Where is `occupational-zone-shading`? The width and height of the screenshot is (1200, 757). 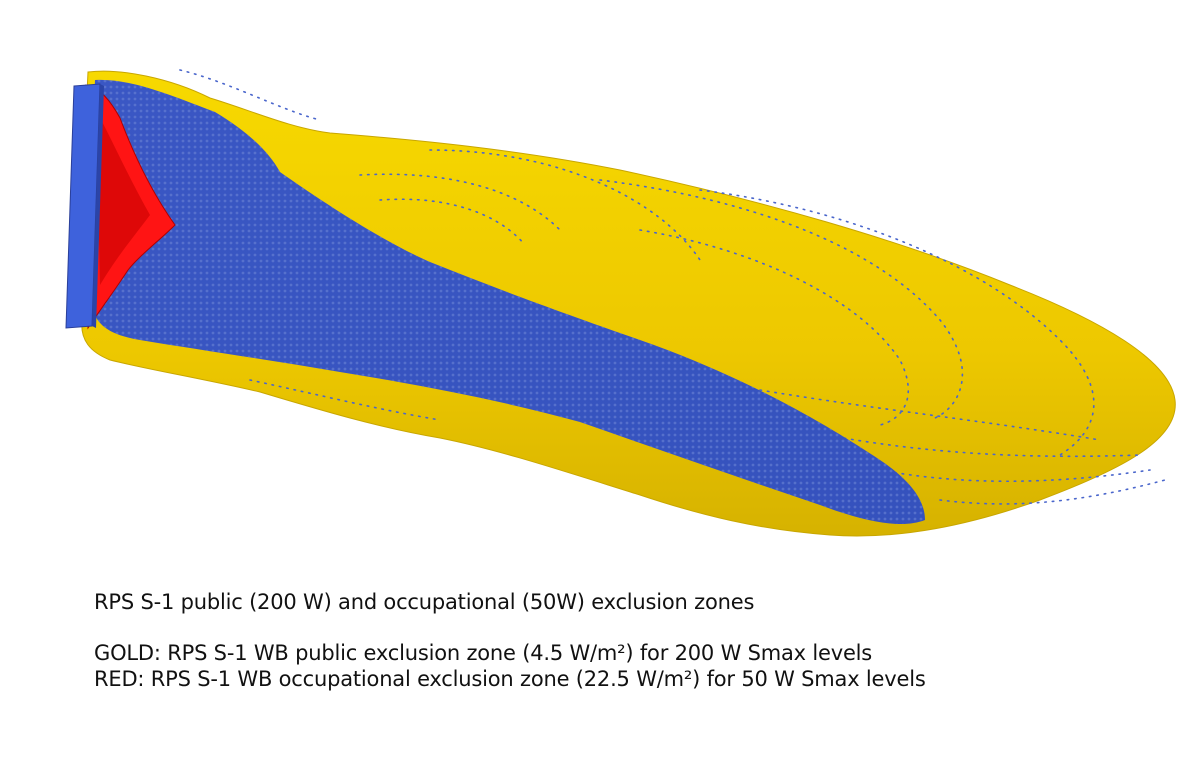 occupational-zone-shading is located at coordinates (123, 197).